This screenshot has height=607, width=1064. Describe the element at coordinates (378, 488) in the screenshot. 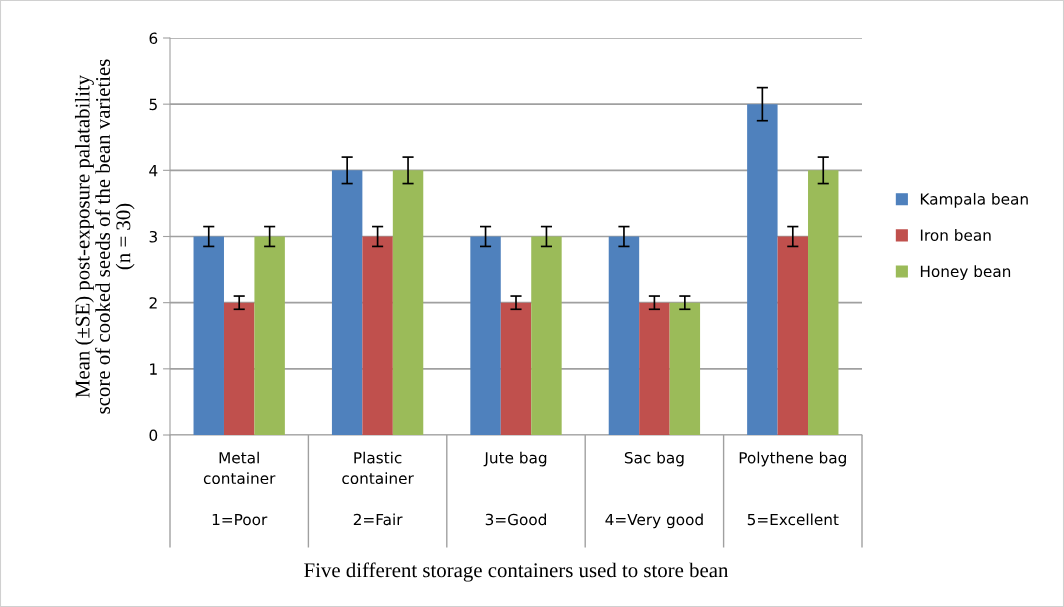

I see `category-label: Plastic container 2=Fair` at that location.